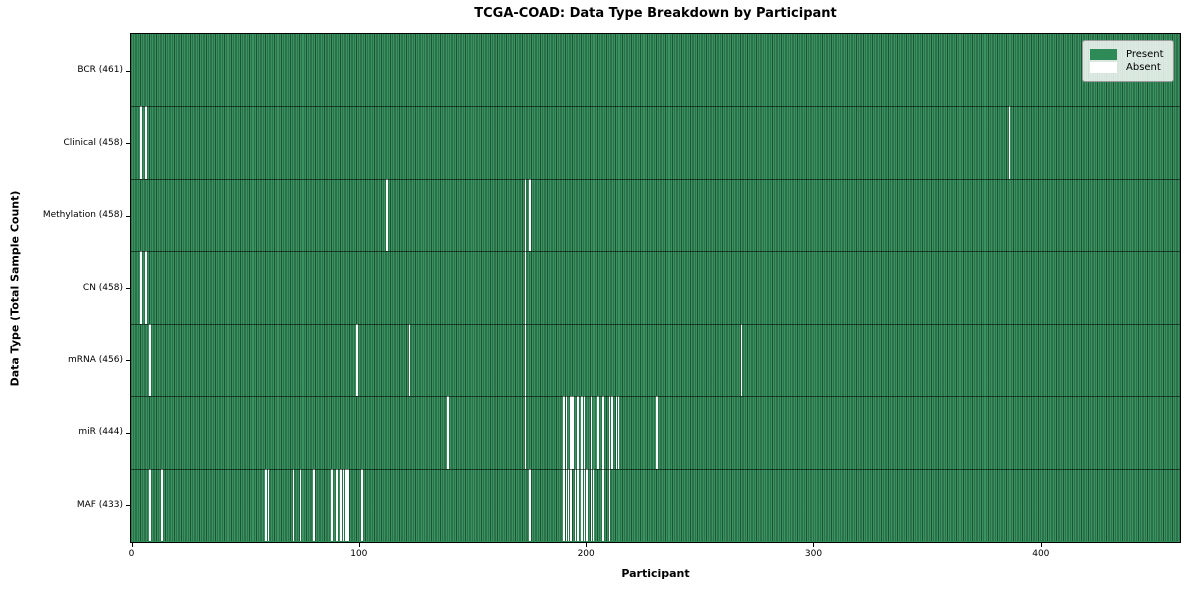 This screenshot has height=600, width=1200. Describe the element at coordinates (100, 70) in the screenshot. I see `y-tick-label: BCR (461)` at that location.